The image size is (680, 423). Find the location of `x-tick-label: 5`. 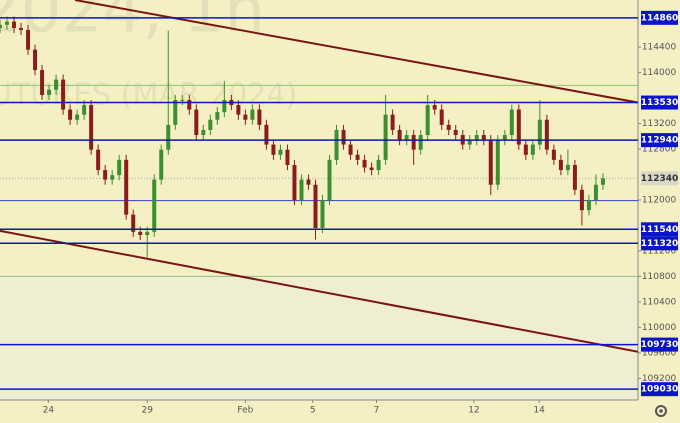

x-tick-label: 5 is located at coordinates (313, 411).